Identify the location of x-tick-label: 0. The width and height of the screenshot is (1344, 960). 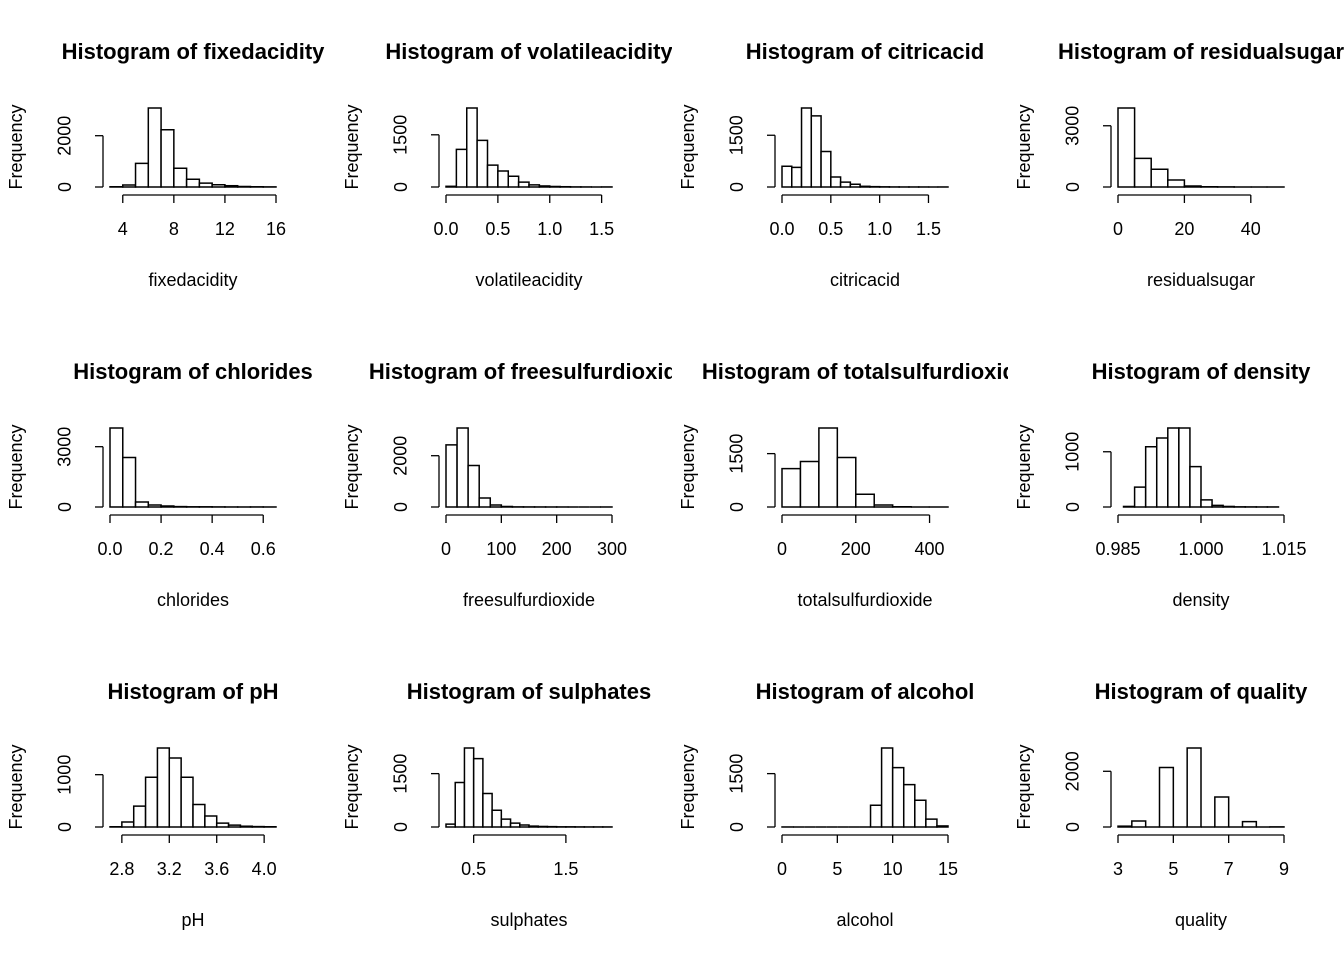
(446, 549).